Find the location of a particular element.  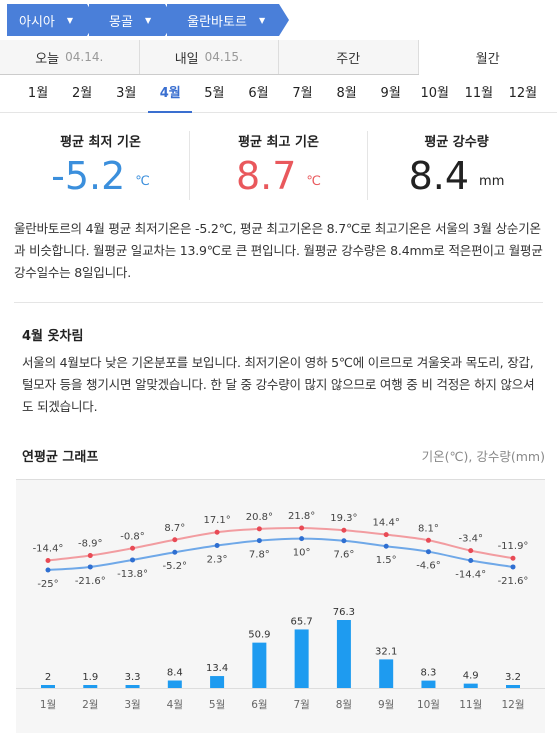

month-12: 12월 is located at coordinates (523, 93).